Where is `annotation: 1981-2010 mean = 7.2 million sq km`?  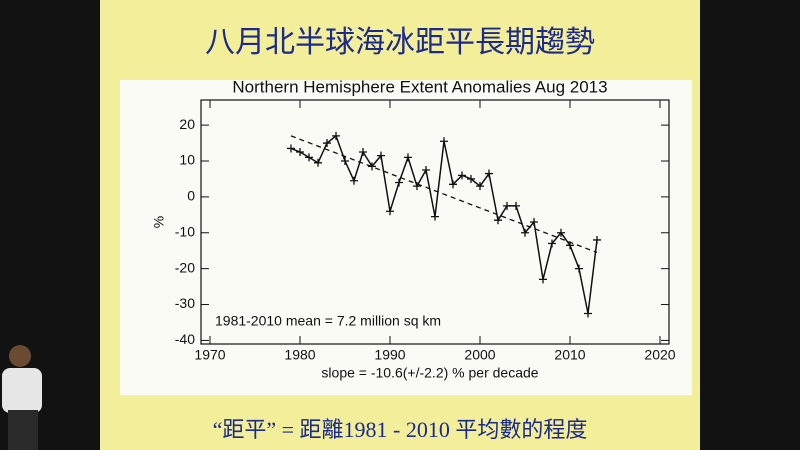
annotation: 1981-2010 mean = 7.2 million sq km is located at coordinates (328, 321).